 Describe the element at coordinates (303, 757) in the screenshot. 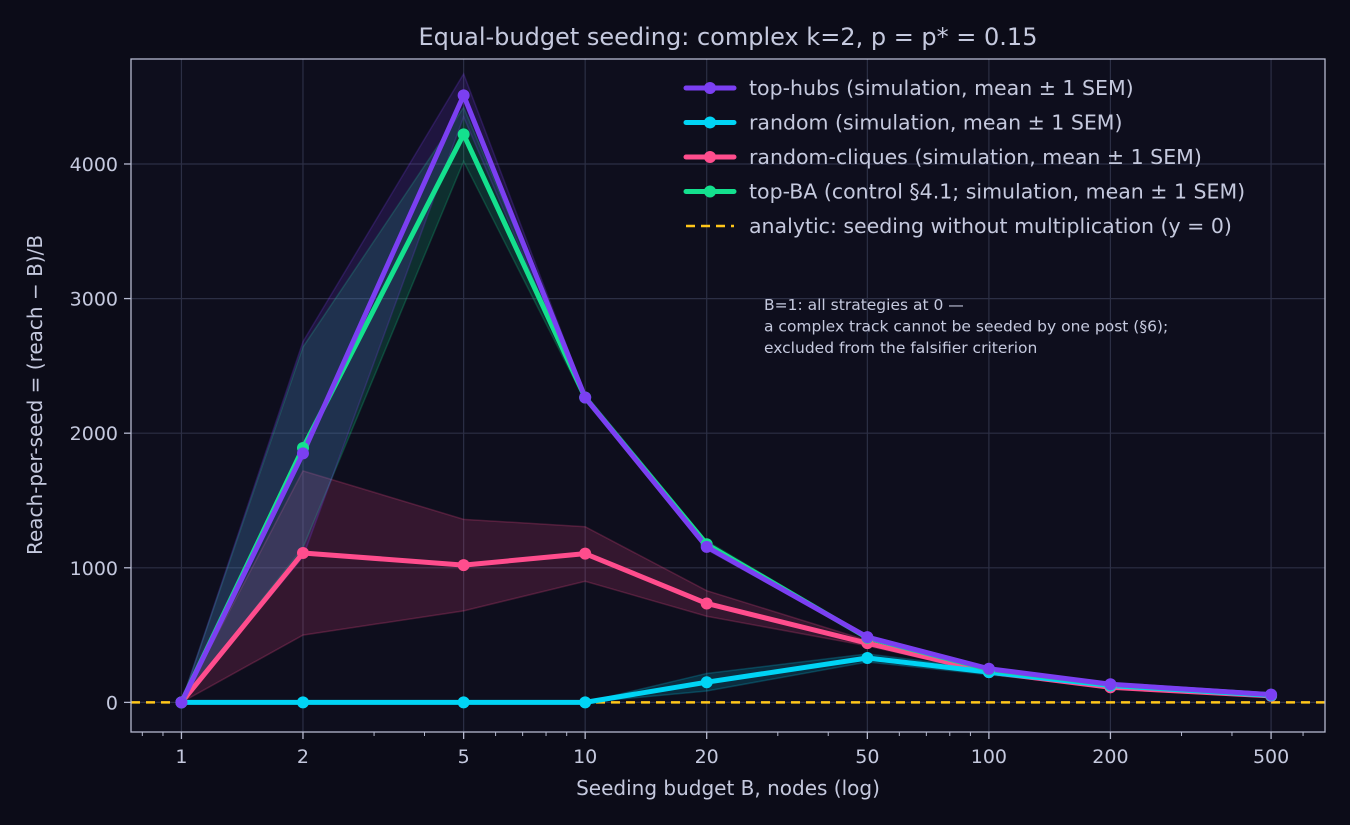

I see `x-tick-label: 2` at that location.